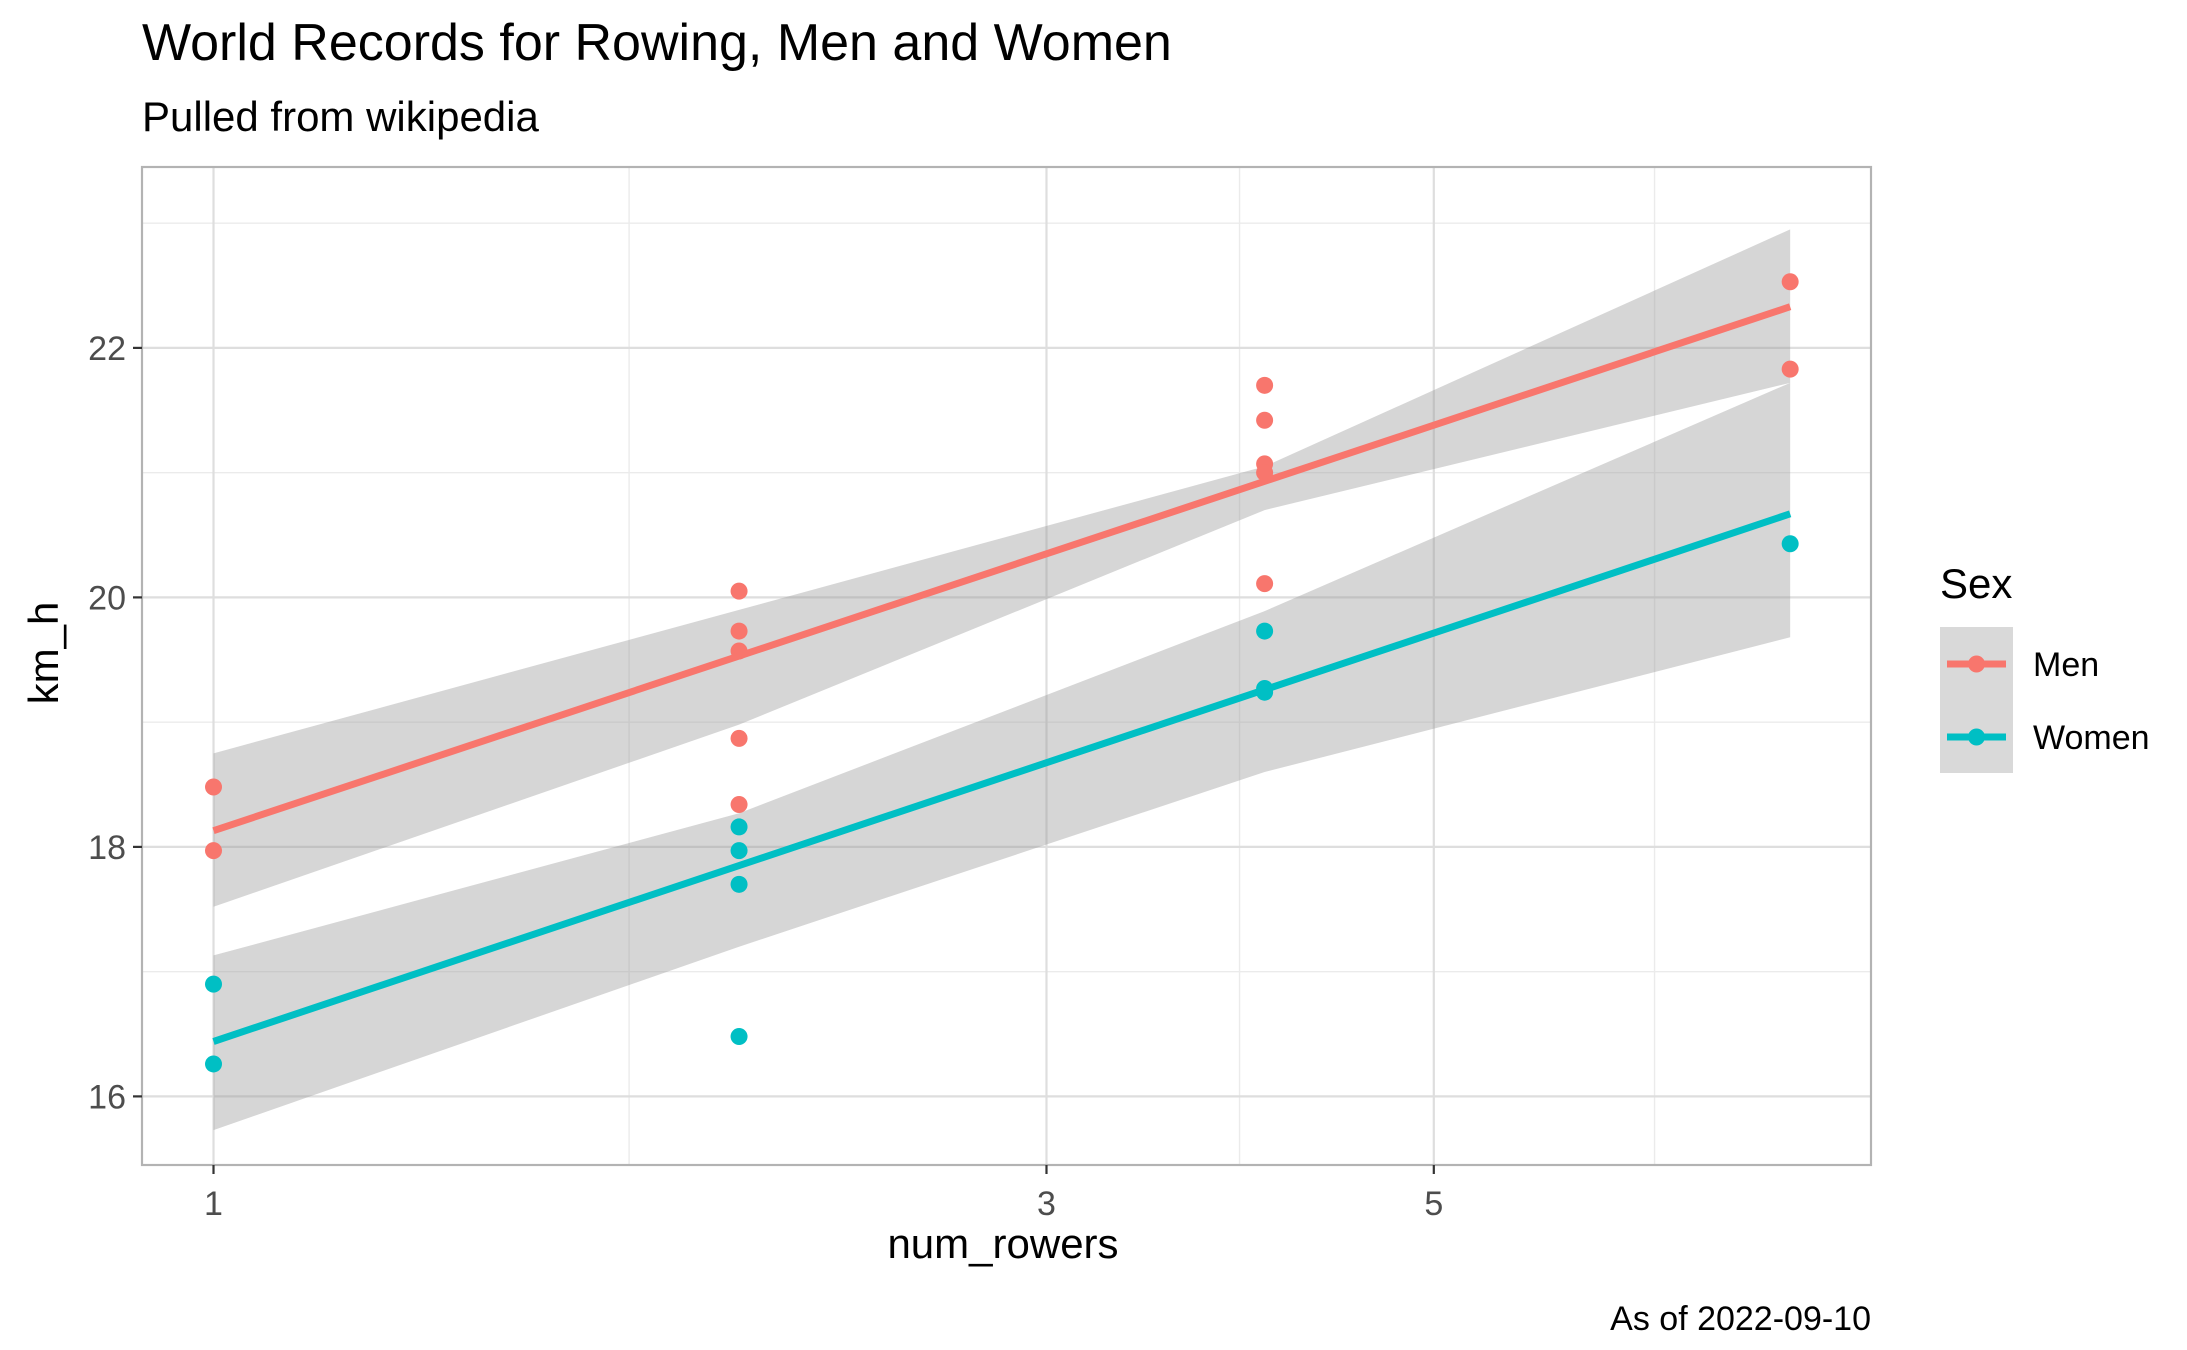 This screenshot has width=2187, height=1350. What do you see at coordinates (107, 349) in the screenshot?
I see `y-tick-label: 22` at bounding box center [107, 349].